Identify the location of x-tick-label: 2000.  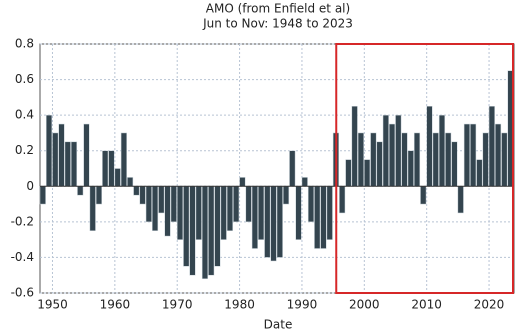
(364, 305).